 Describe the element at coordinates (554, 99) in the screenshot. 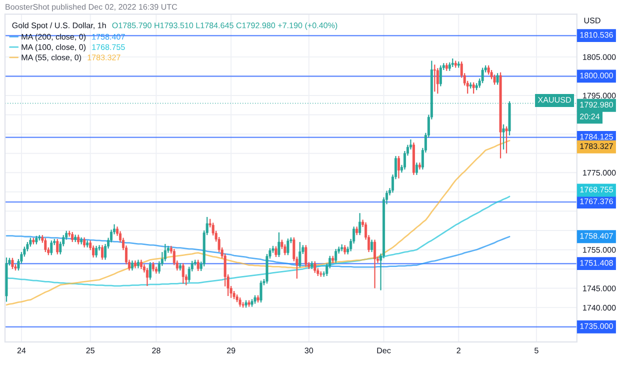

I see `annotation: XAUUSD` at that location.